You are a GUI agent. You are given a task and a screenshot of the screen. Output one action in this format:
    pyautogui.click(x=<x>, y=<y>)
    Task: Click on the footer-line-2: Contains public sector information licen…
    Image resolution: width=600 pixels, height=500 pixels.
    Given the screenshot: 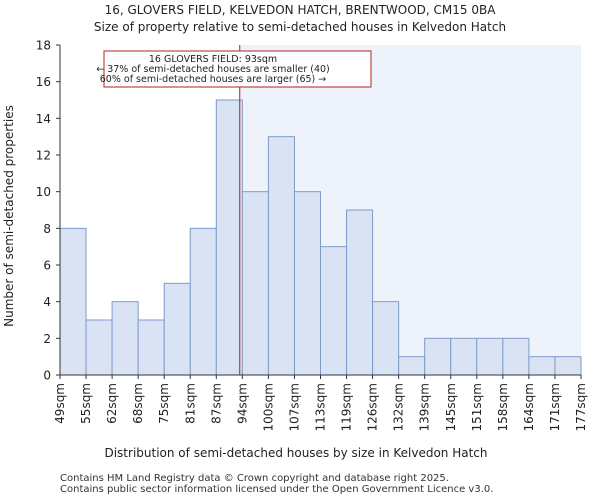 What is the action you would take?
    pyautogui.click(x=277, y=489)
    